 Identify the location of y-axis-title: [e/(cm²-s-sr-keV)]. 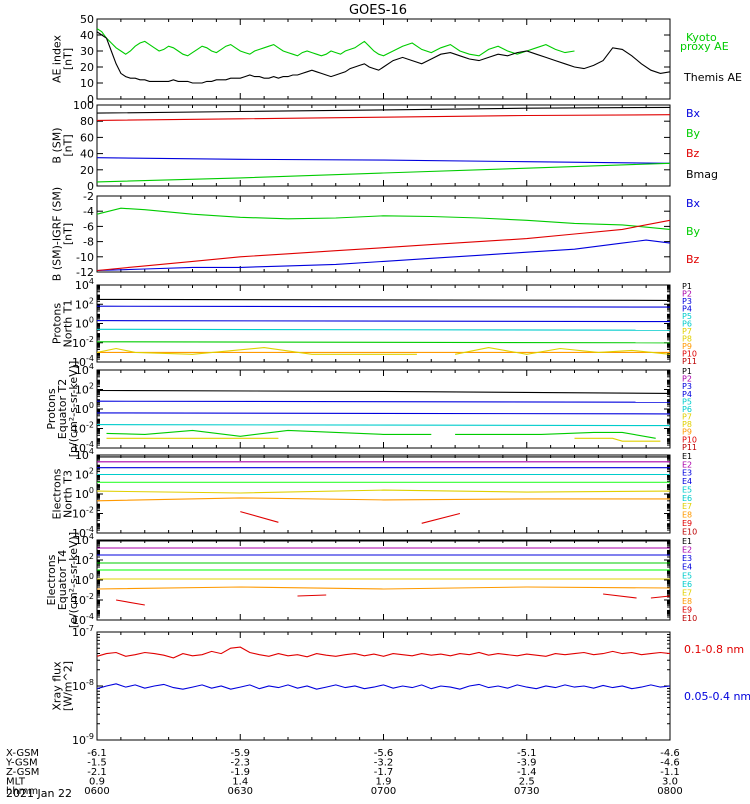
(73, 580).